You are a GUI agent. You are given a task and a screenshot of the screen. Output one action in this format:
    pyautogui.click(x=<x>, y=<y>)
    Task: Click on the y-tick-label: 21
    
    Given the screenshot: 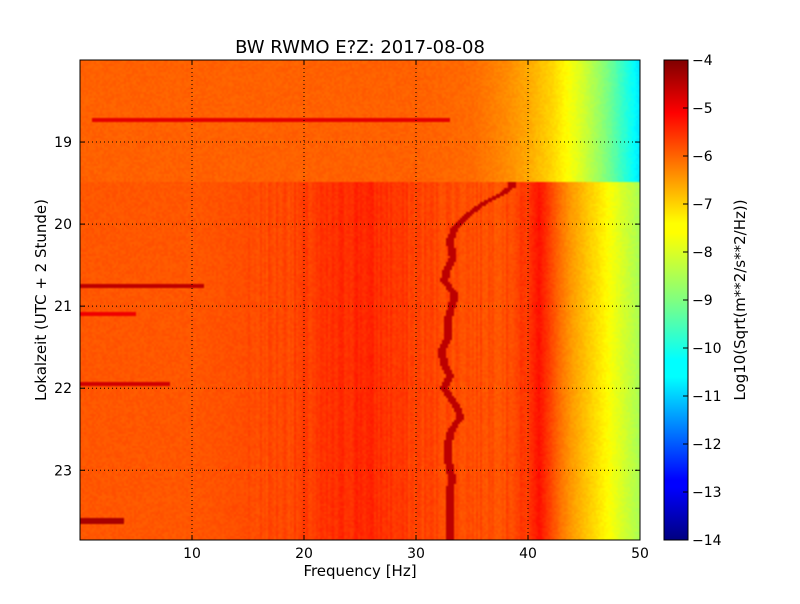 What is the action you would take?
    pyautogui.click(x=63, y=307)
    